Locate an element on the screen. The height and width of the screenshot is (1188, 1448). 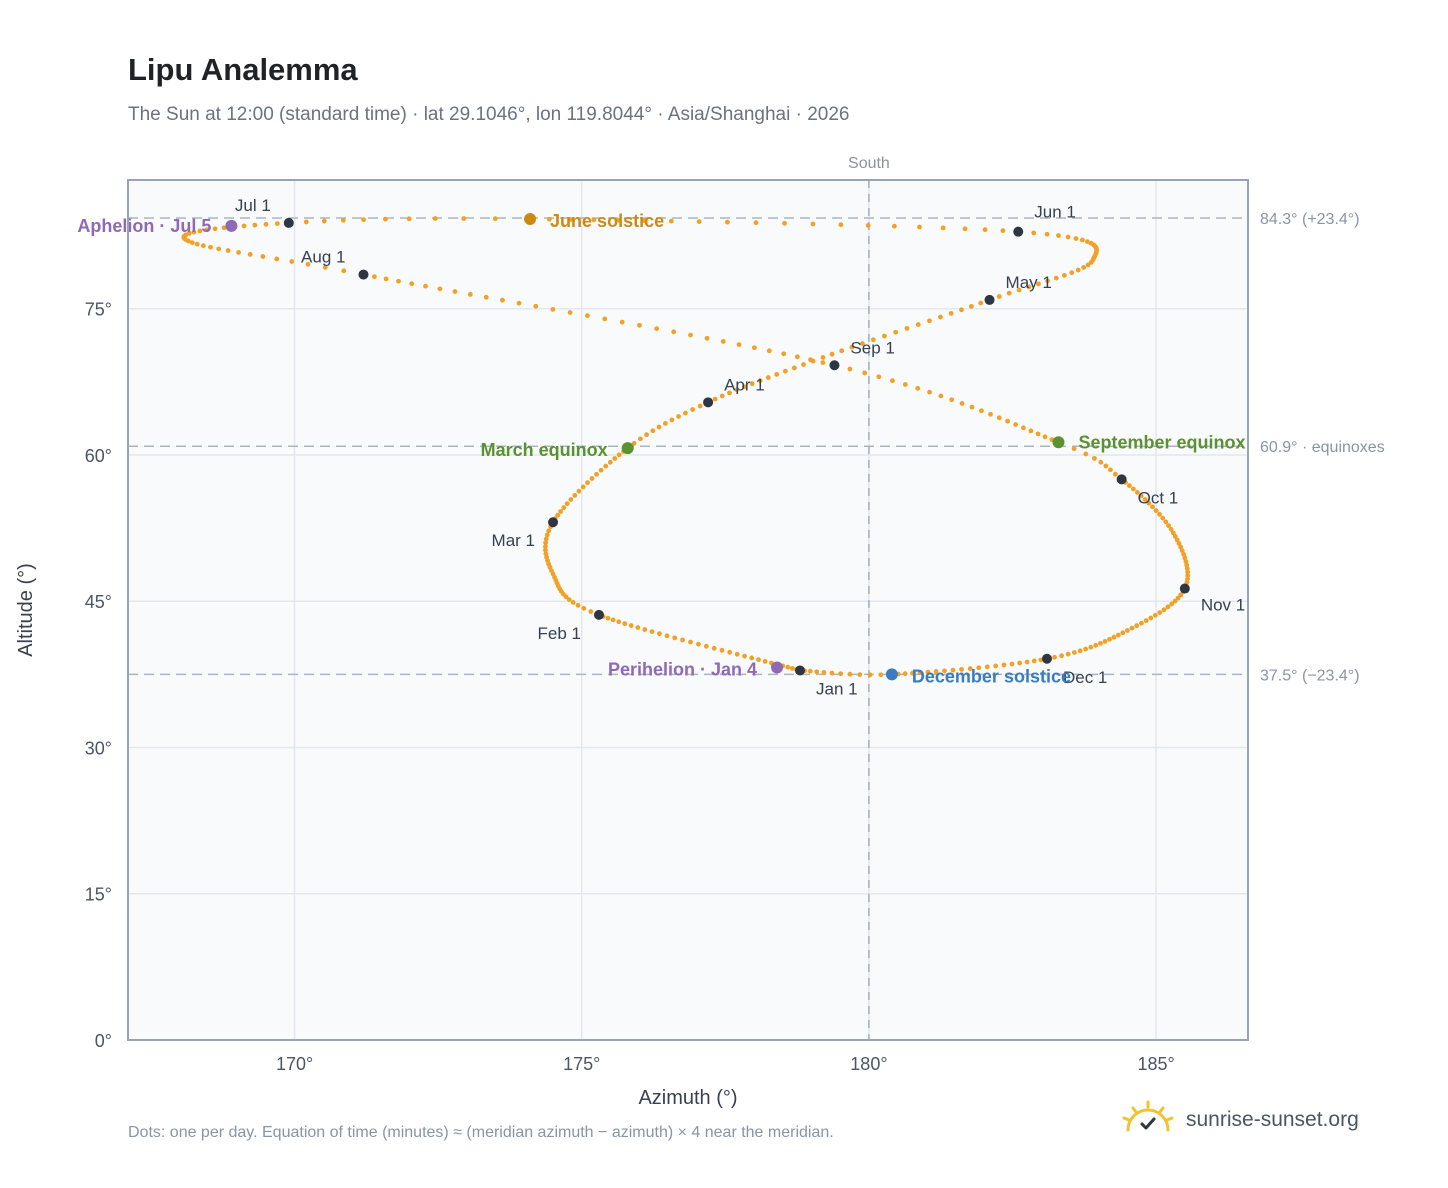
reference-line-label: 37.5° (−23.4°) is located at coordinates (1310, 675).